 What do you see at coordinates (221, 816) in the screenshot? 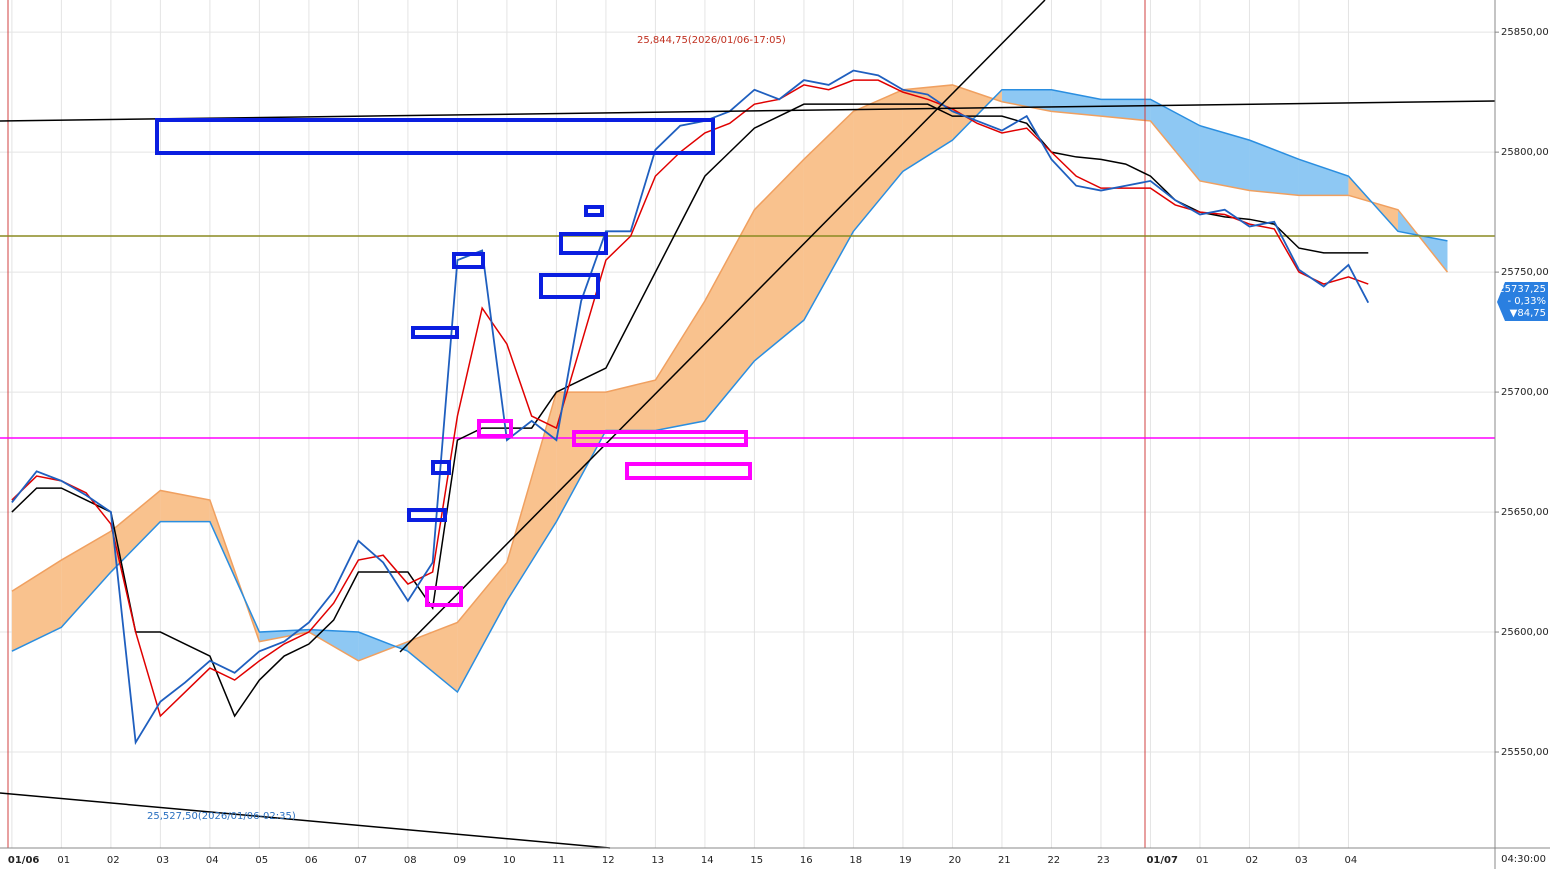
I see `low-annotation: 25,527,50(2026/01/06-02:35)` at bounding box center [221, 816].